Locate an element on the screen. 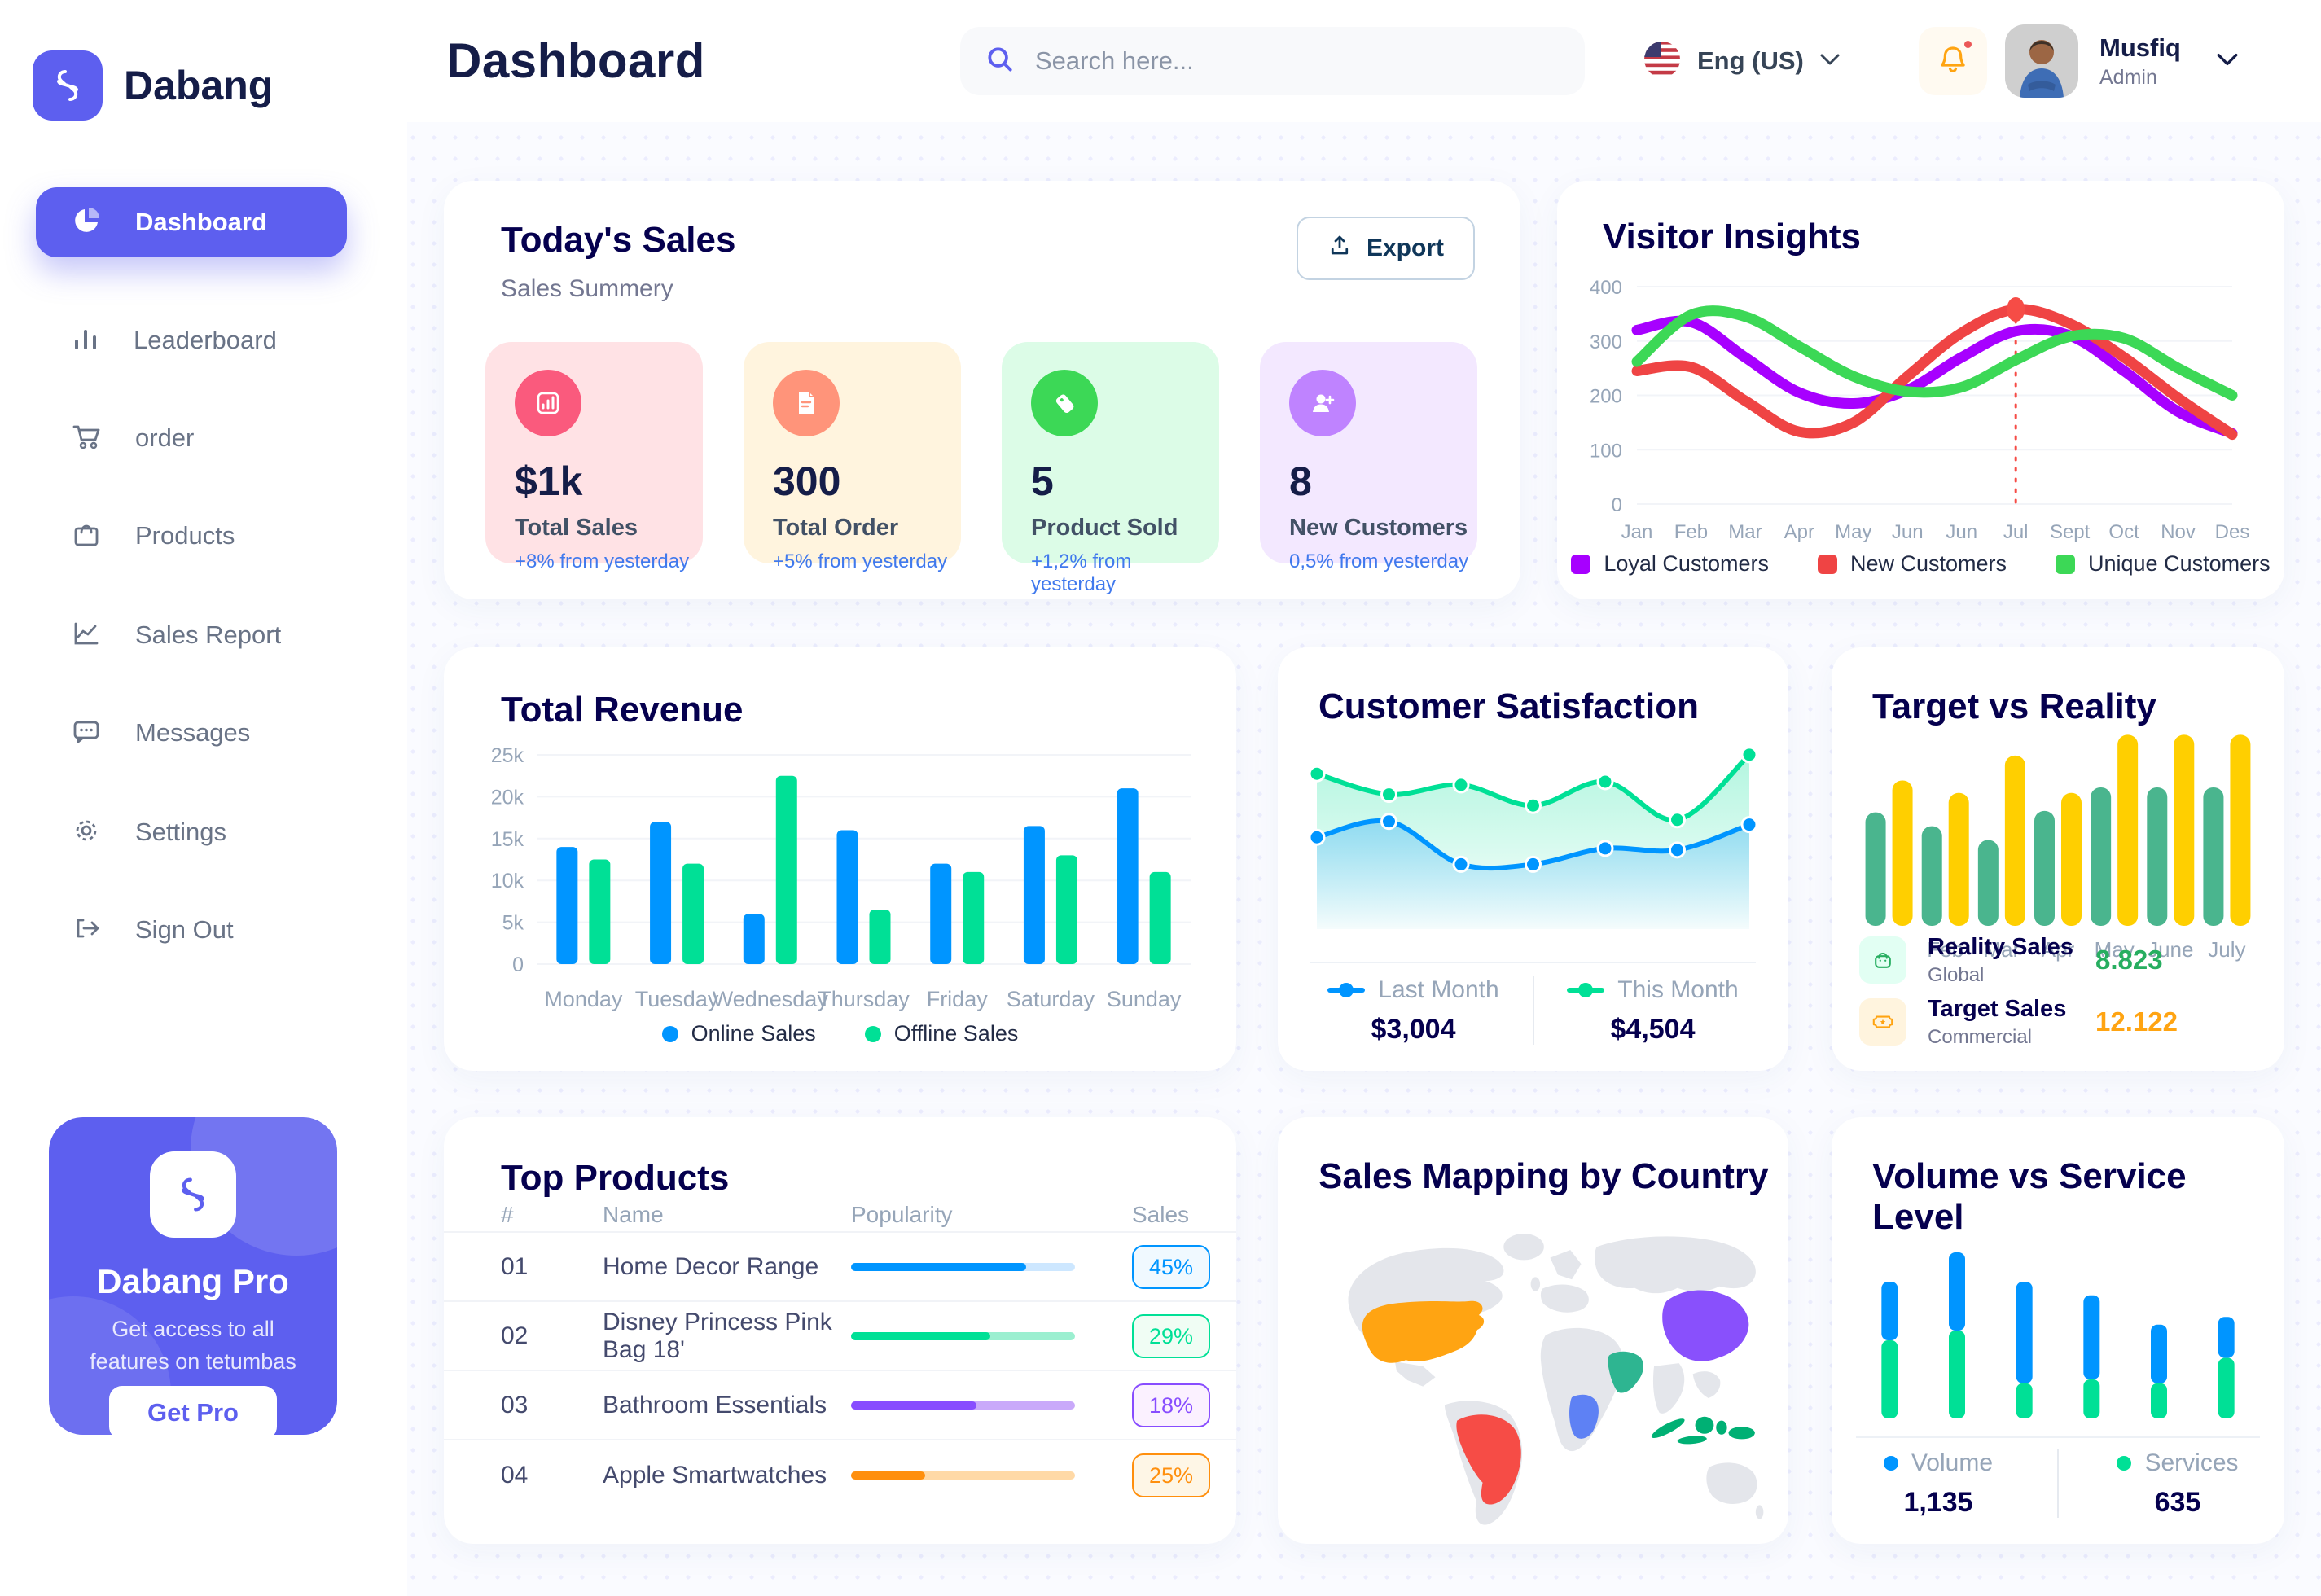 The width and height of the screenshot is (2321, 1596). sidebar-item-label: Leaderboard is located at coordinates (205, 340).